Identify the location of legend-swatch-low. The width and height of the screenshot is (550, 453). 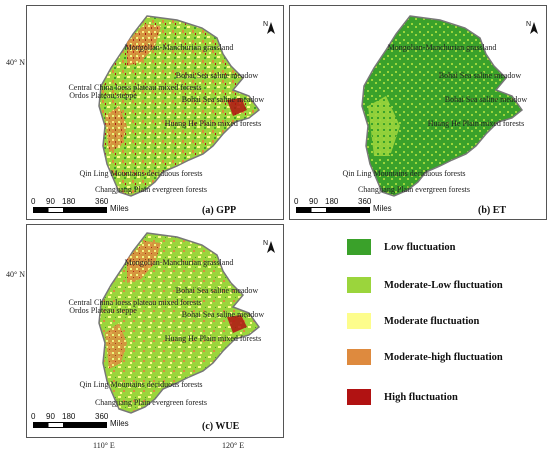
(359, 247).